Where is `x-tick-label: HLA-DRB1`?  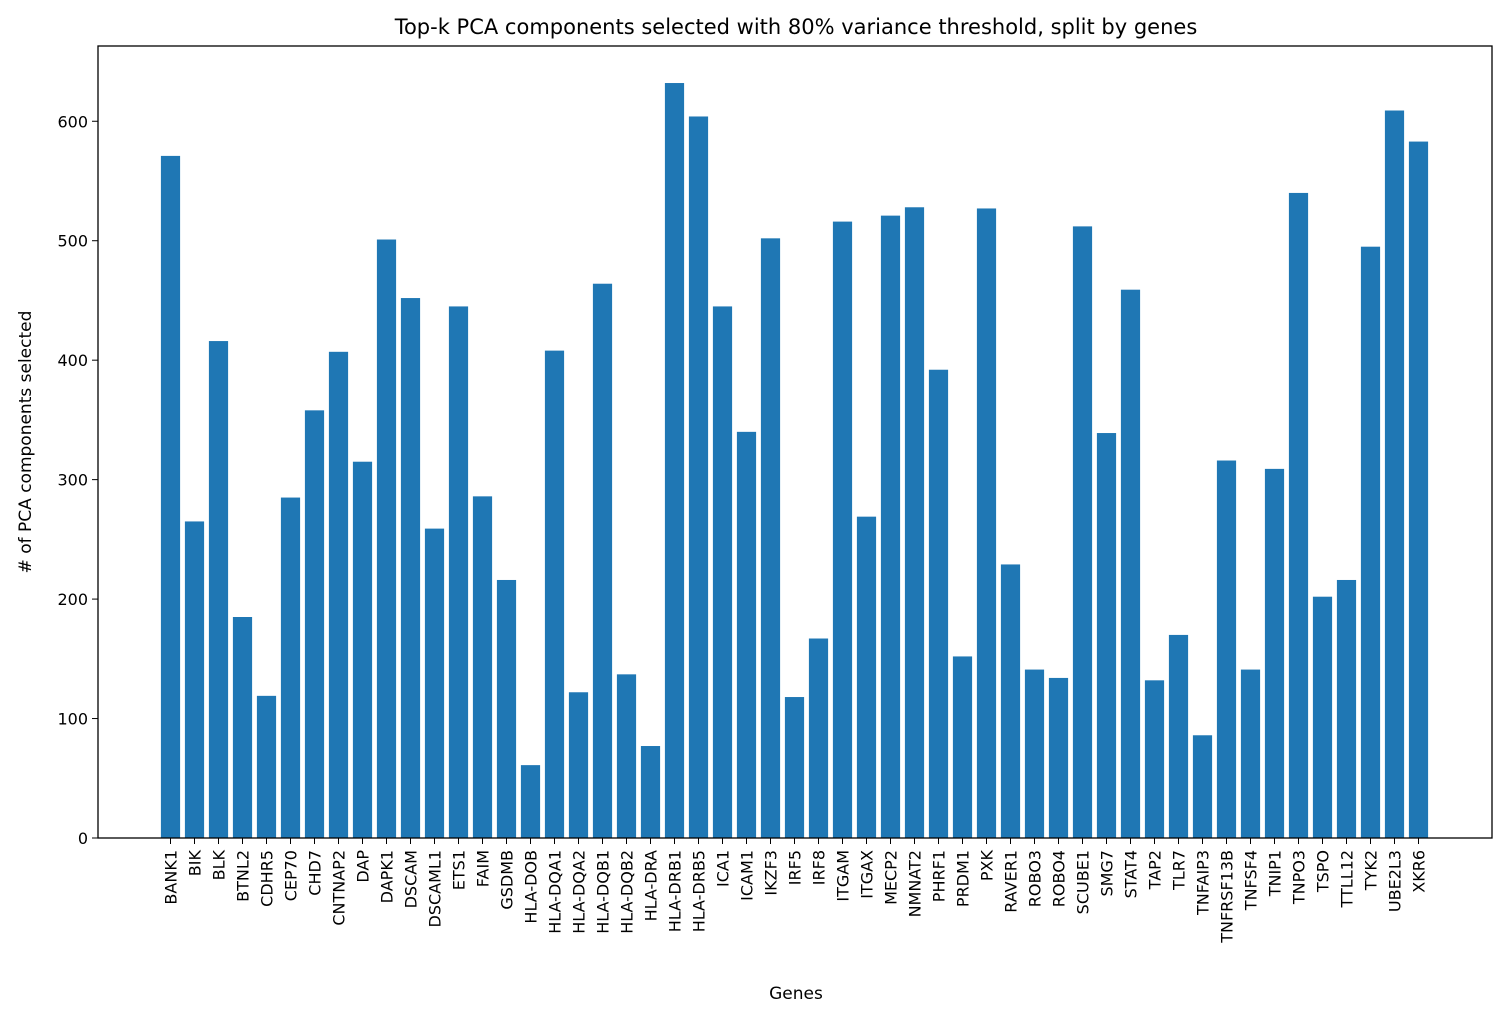 x-tick-label: HLA-DRB1 is located at coordinates (675, 891).